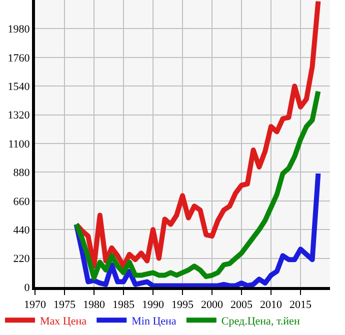  I want to click on x-tick-label: 2010, so click(271, 305).